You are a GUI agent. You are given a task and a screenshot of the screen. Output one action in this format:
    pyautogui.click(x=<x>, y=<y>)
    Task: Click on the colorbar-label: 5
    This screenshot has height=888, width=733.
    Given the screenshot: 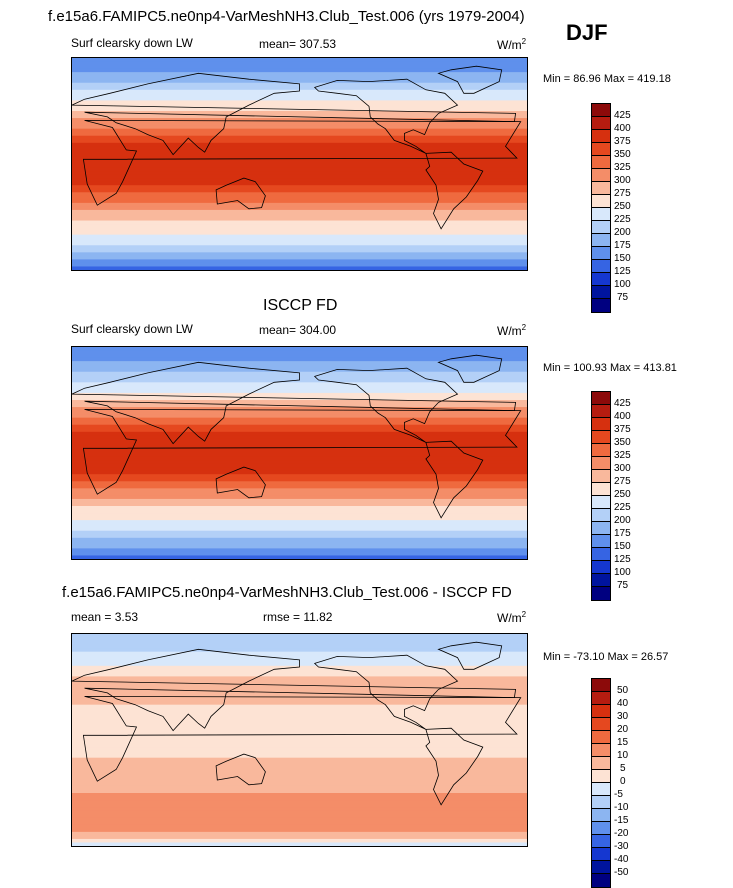 What is the action you would take?
    pyautogui.click(x=623, y=768)
    